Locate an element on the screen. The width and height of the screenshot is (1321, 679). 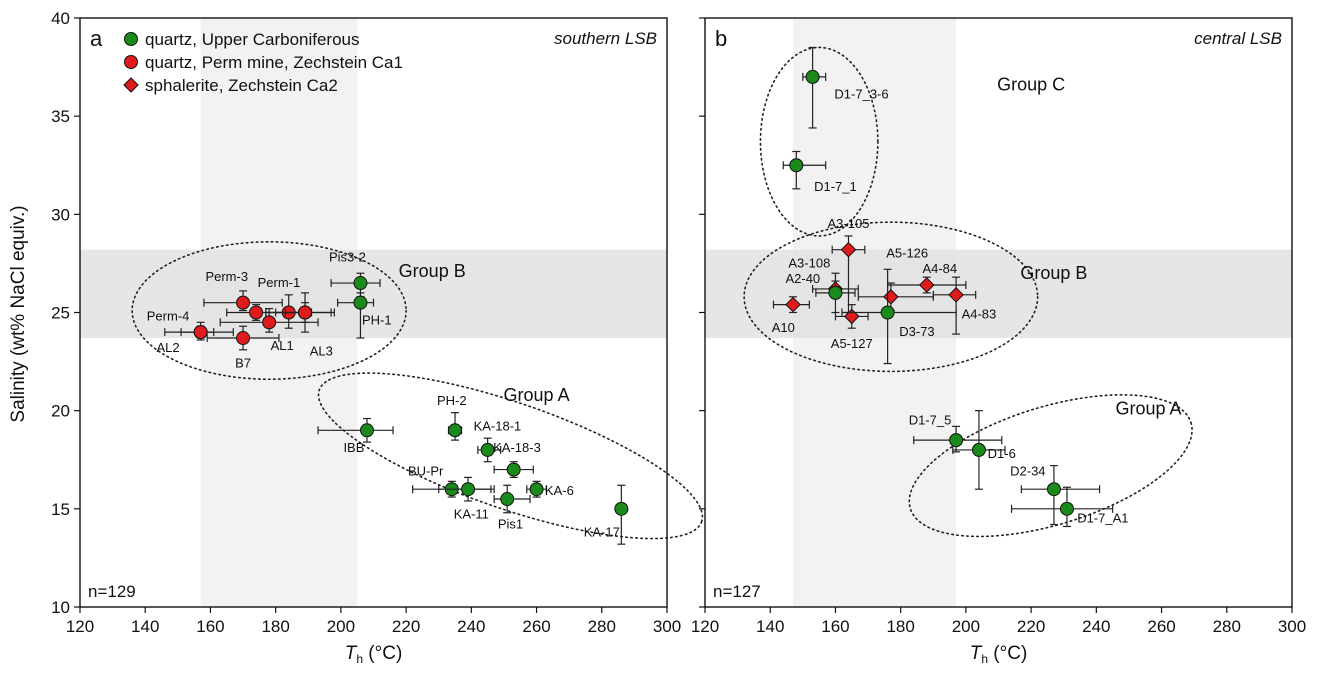
point-label: D1-7_1 is located at coordinates (835, 186).